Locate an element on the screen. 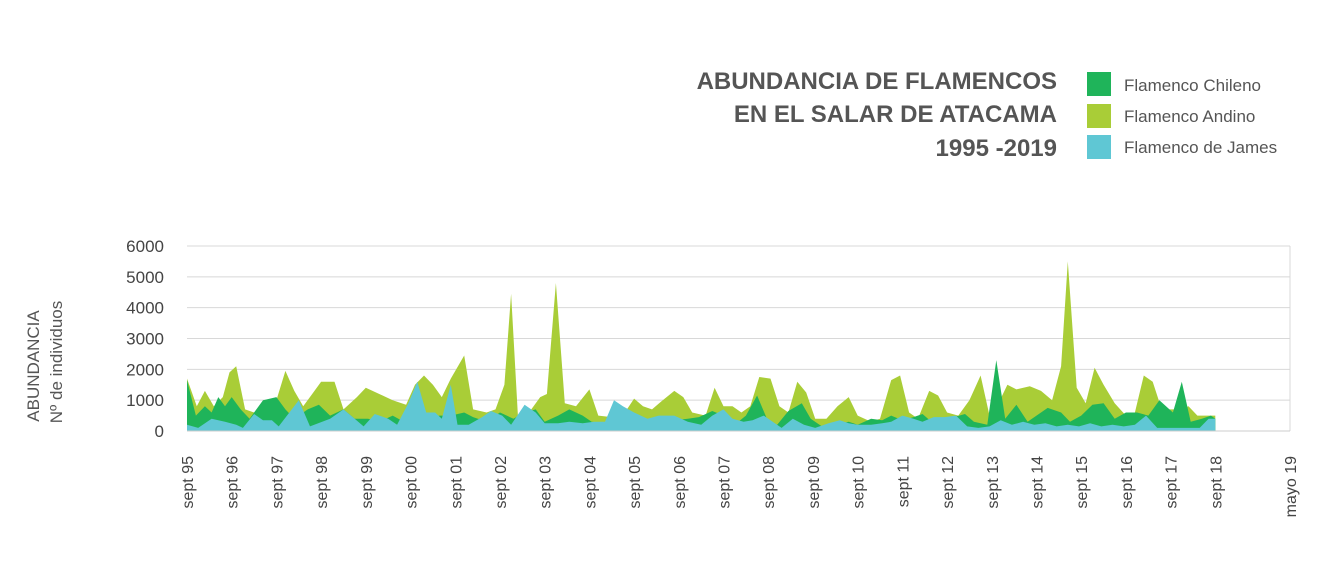 The image size is (1317, 570). x-tick-label: sept 05 is located at coordinates (635, 482).